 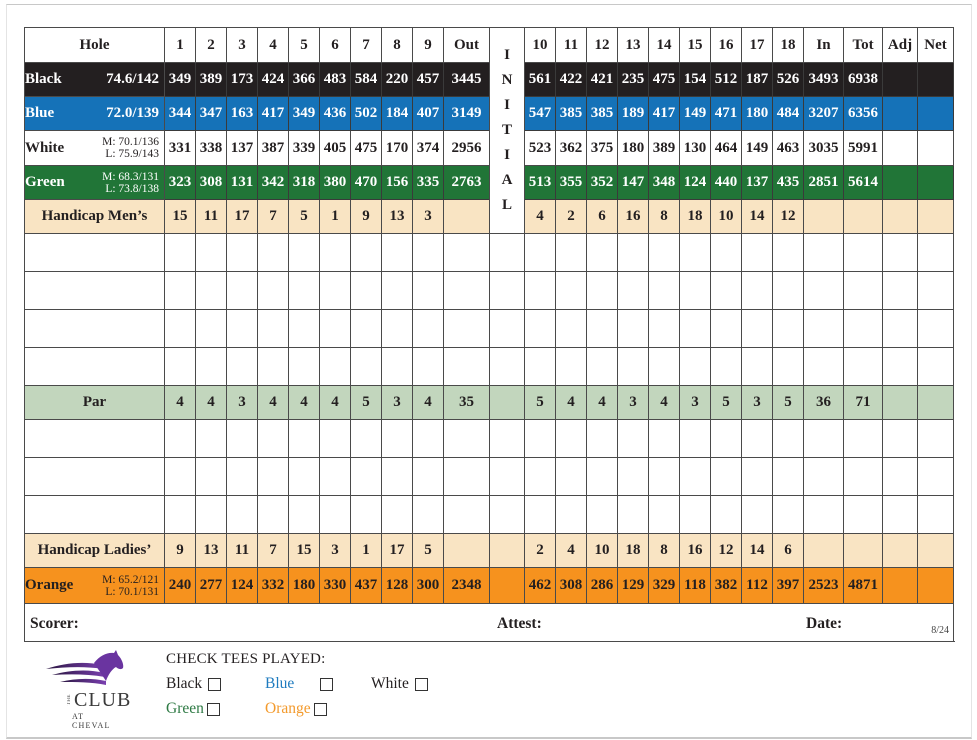 I want to click on checkbox-black, so click(x=215, y=684).